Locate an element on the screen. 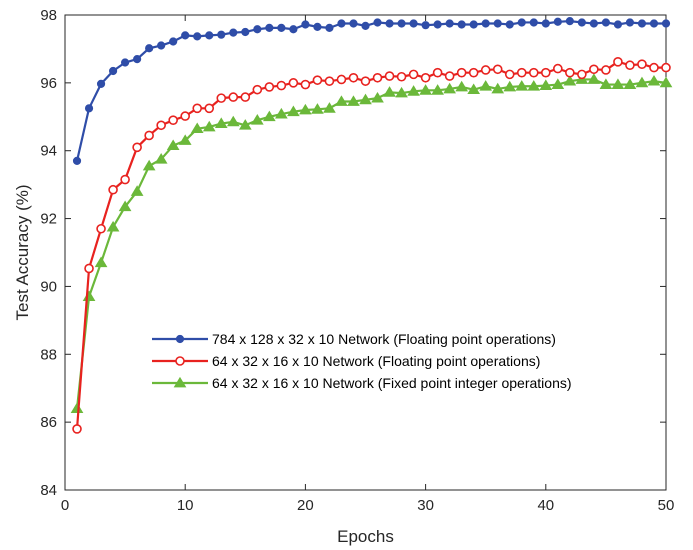 This screenshot has width=693, height=550. y-tick-label: 96 is located at coordinates (48, 83).